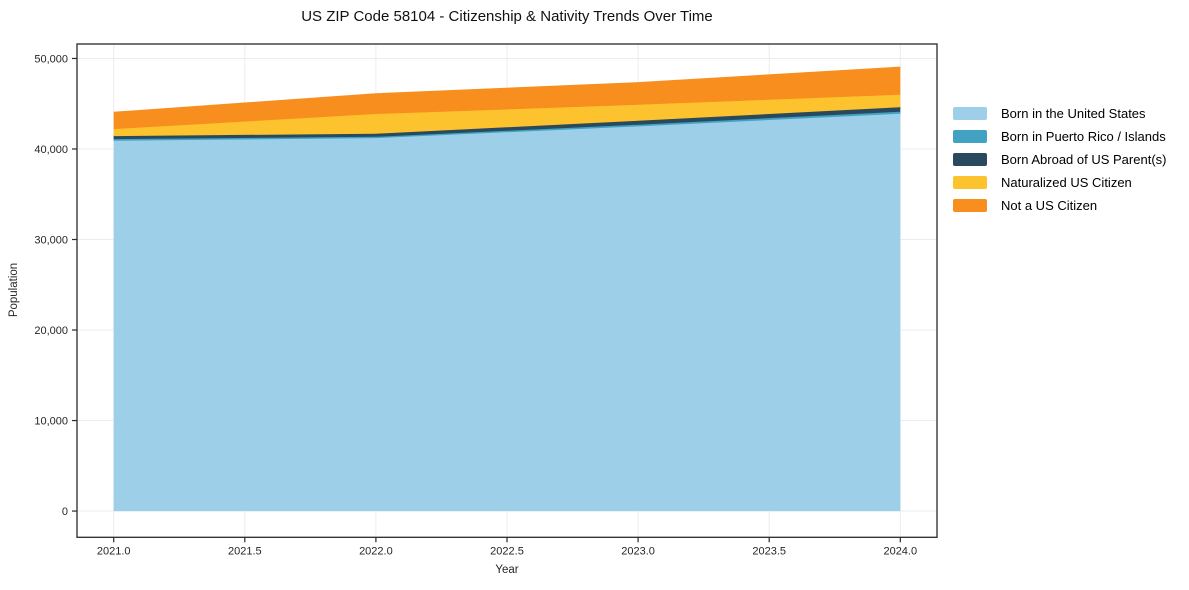  What do you see at coordinates (51, 241) in the screenshot?
I see `y-tick-label: 30,000` at bounding box center [51, 241].